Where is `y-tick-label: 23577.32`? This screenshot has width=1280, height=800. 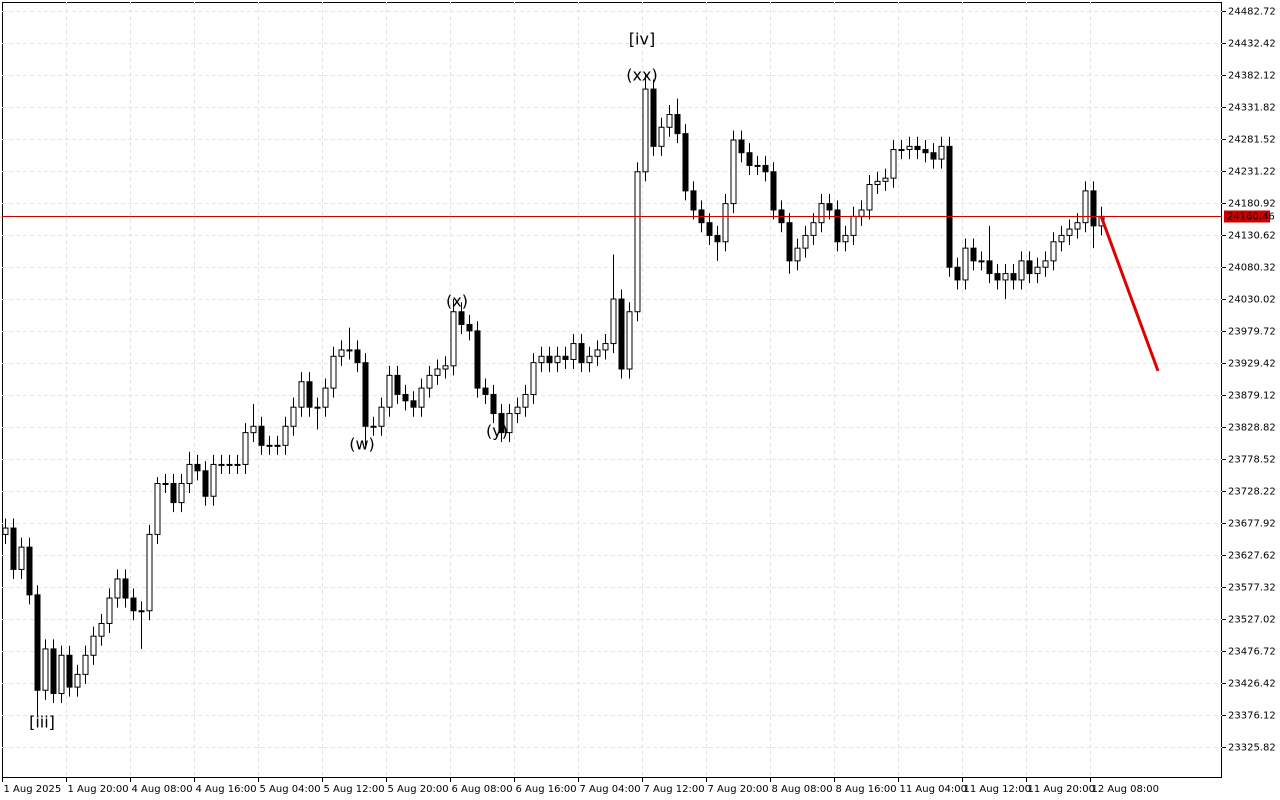 y-tick-label: 23577.32 is located at coordinates (1252, 588).